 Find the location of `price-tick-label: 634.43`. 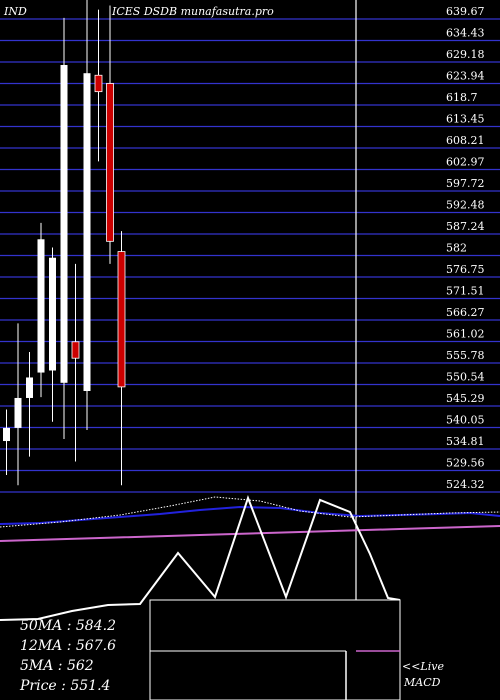

price-tick-label: 634.43 is located at coordinates (465, 32).